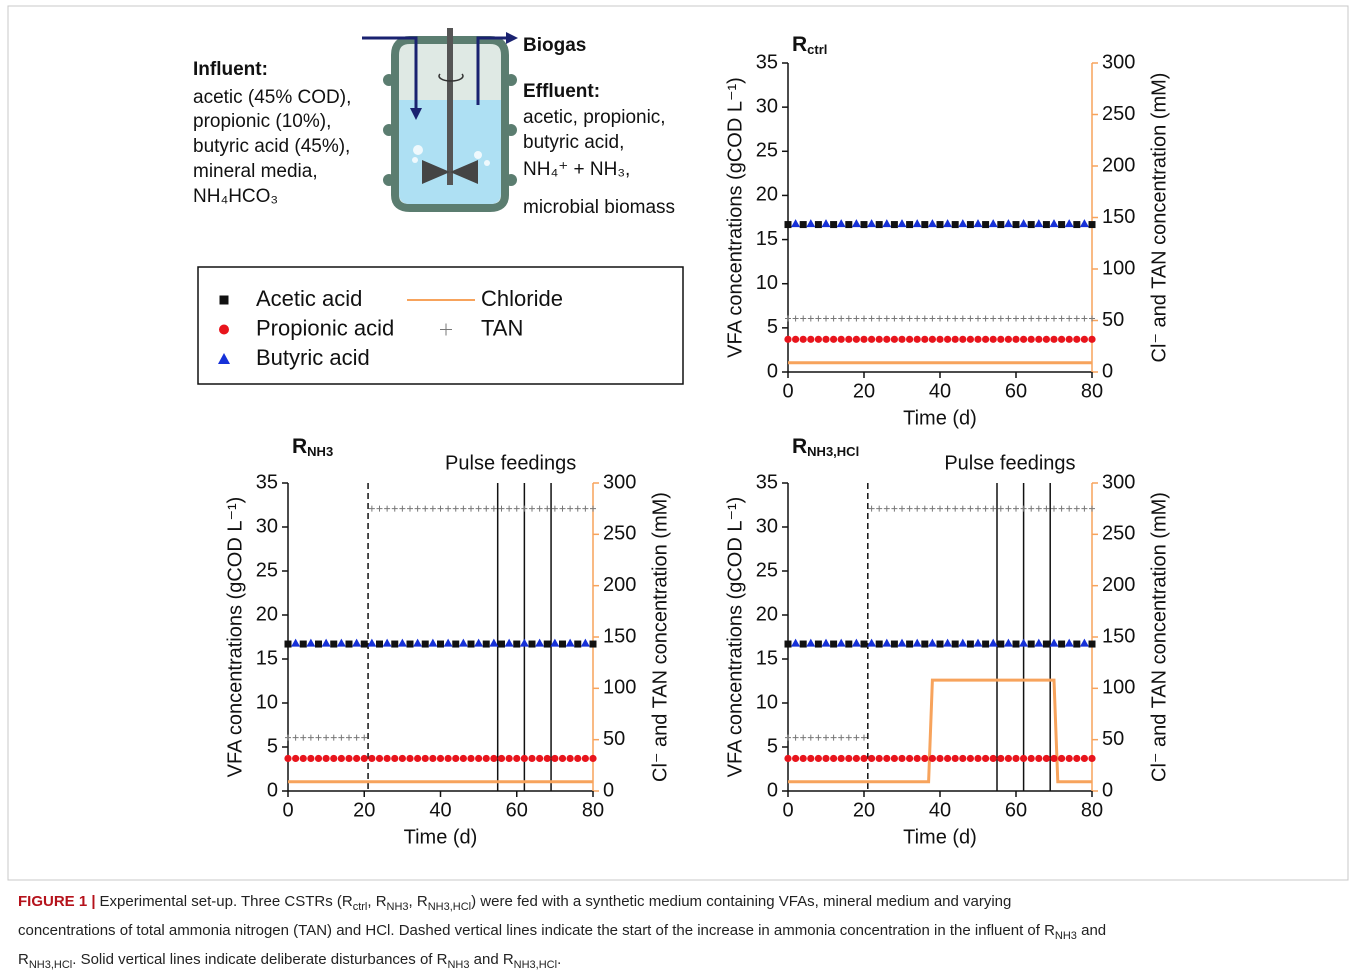  What do you see at coordinates (502, 327) in the screenshot?
I see `legend-label: TAN` at bounding box center [502, 327].